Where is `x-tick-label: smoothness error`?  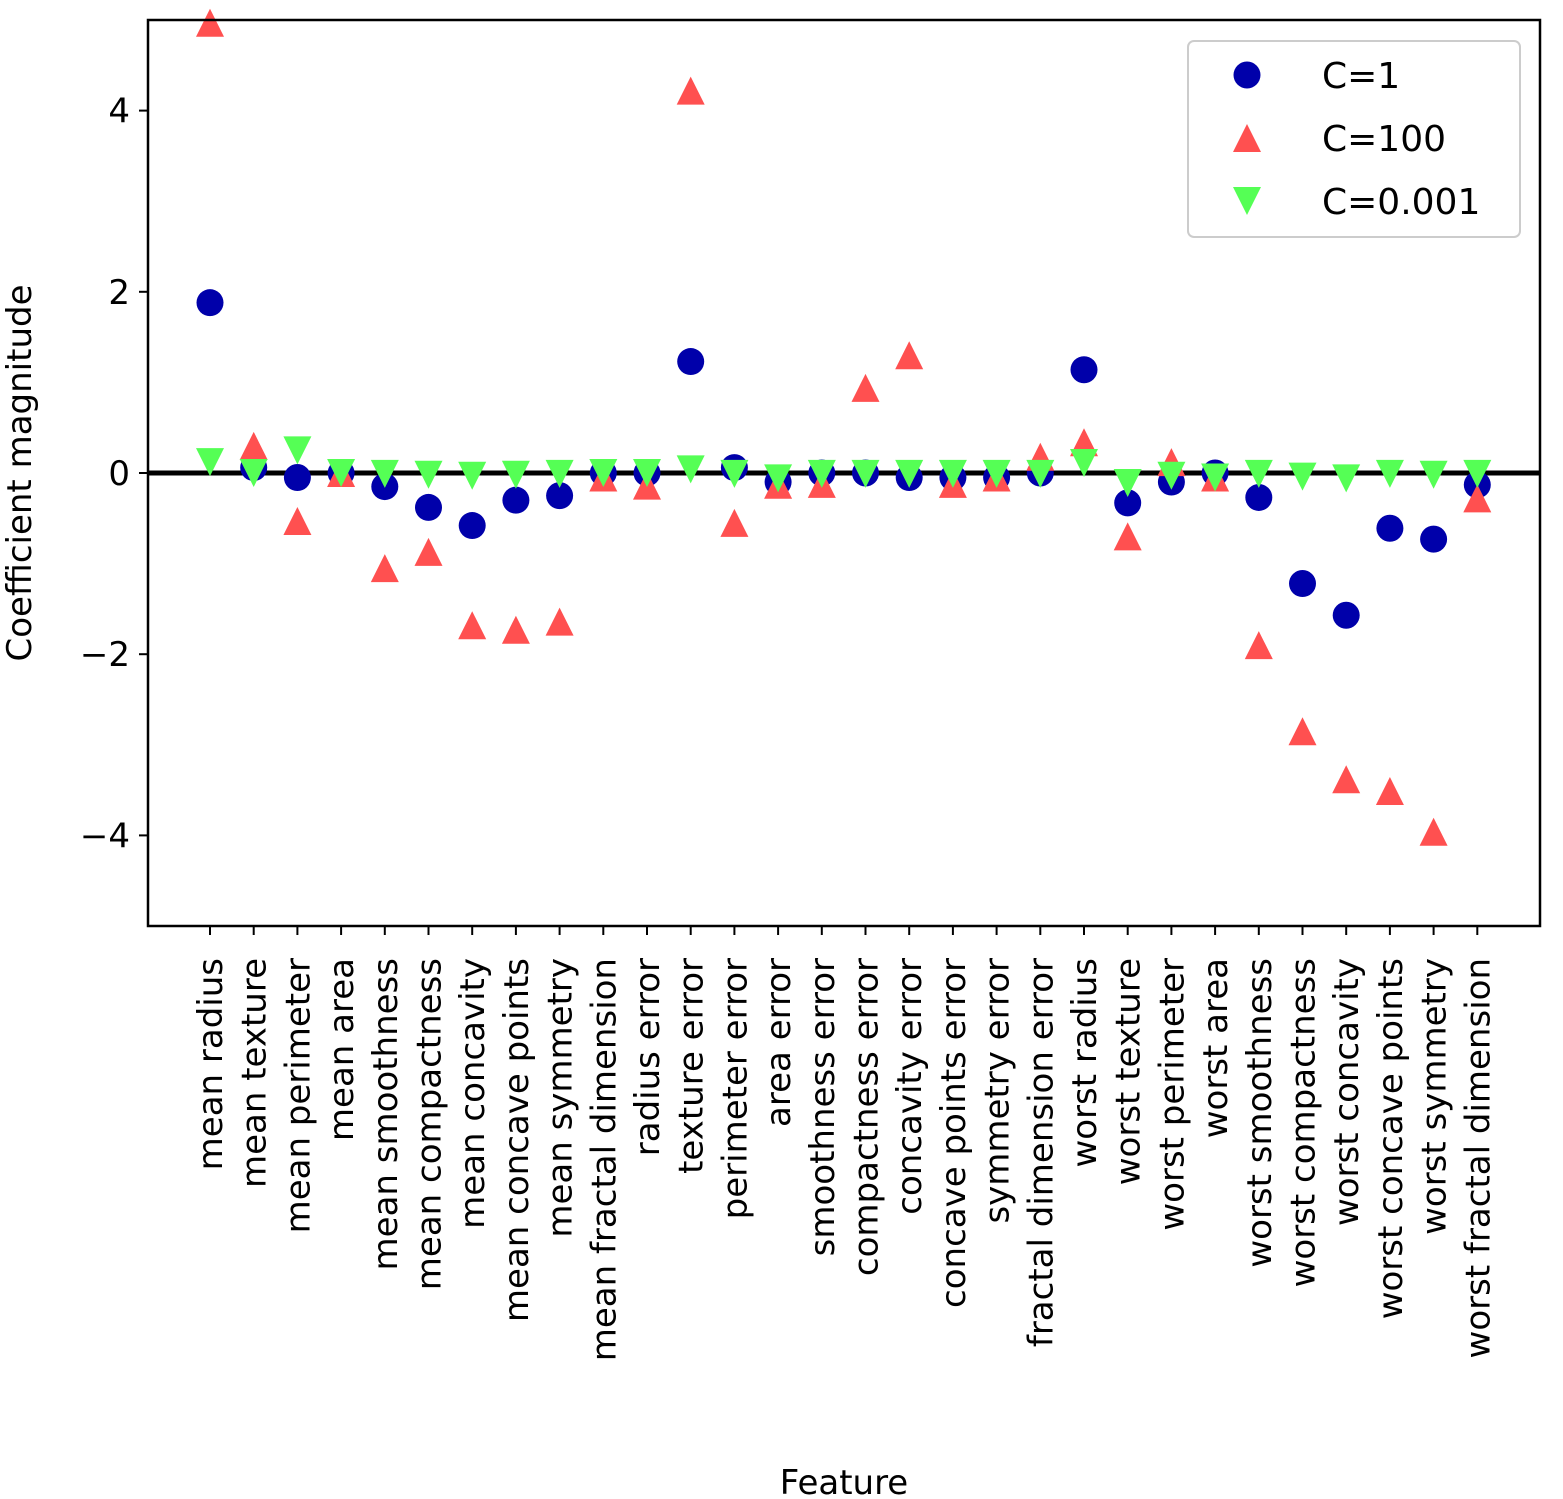 x-tick-label: smoothness error is located at coordinates (823, 1107).